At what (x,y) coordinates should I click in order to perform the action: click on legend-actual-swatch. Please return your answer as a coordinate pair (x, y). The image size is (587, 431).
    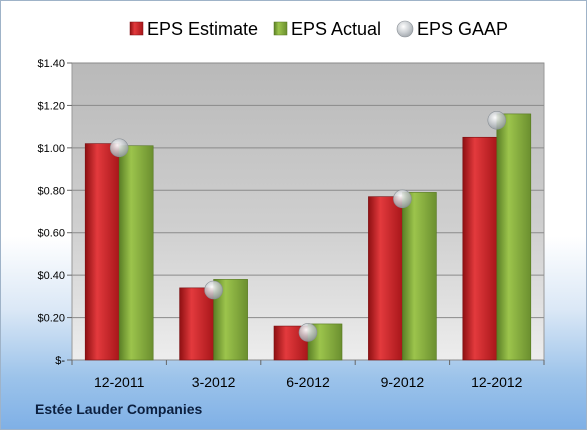
    Looking at the image, I should click on (280, 28).